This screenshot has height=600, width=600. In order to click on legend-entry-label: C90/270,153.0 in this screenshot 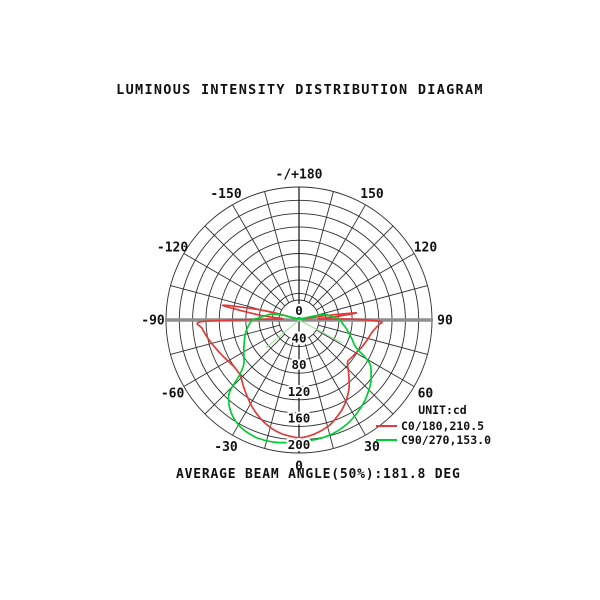, I will do `click(446, 440)`.